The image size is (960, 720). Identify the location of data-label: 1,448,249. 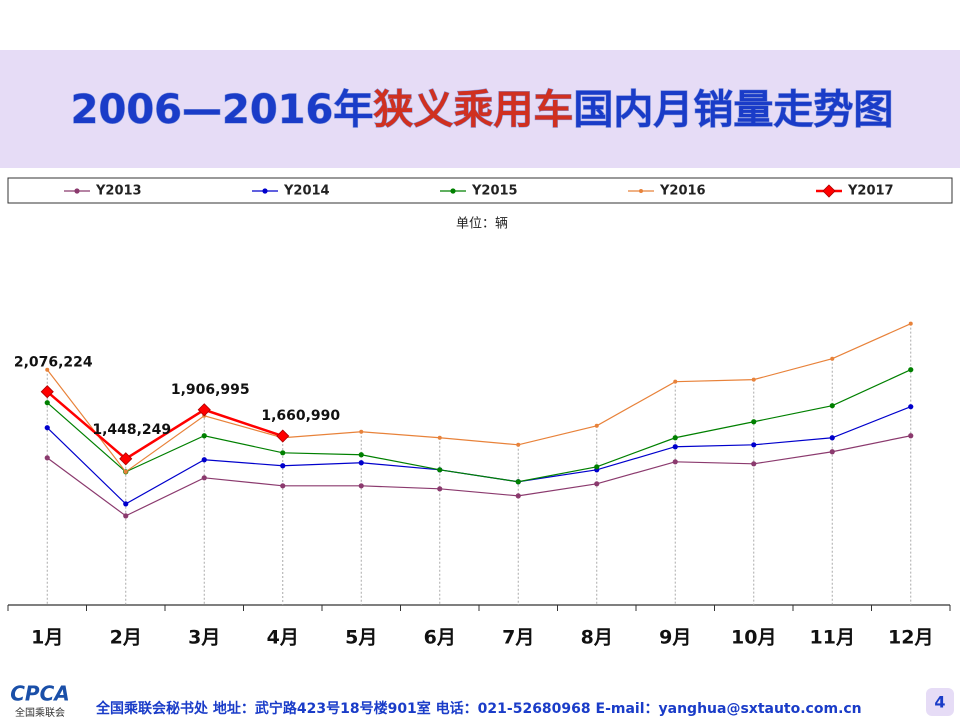
(131, 430).